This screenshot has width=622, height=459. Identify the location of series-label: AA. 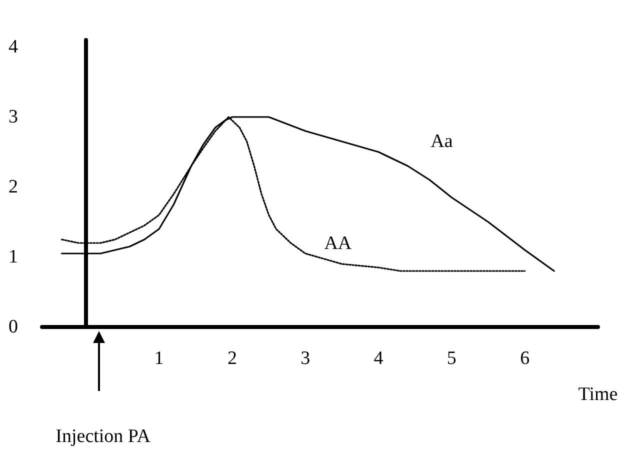
(338, 244).